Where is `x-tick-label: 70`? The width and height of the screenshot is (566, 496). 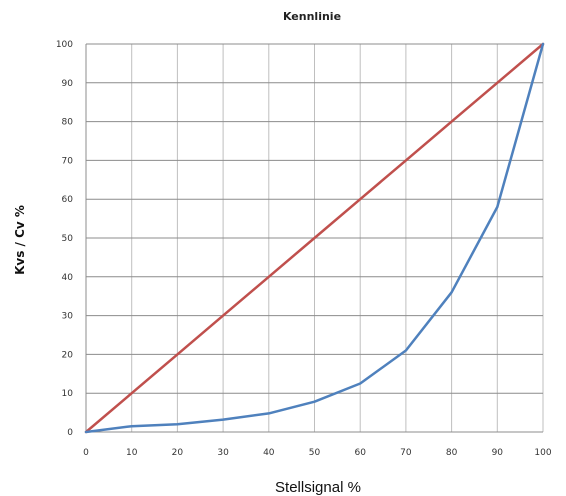 x-tick-label: 70 is located at coordinates (406, 453).